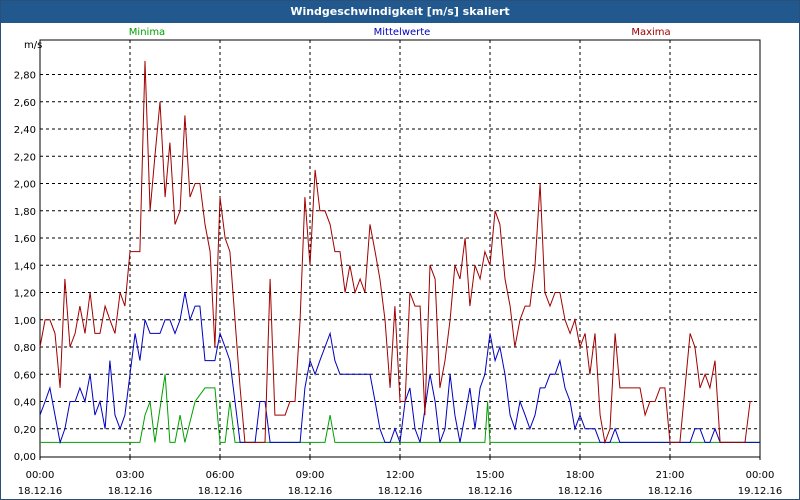  I want to click on y-tick-label: 0,40, so click(25, 403).